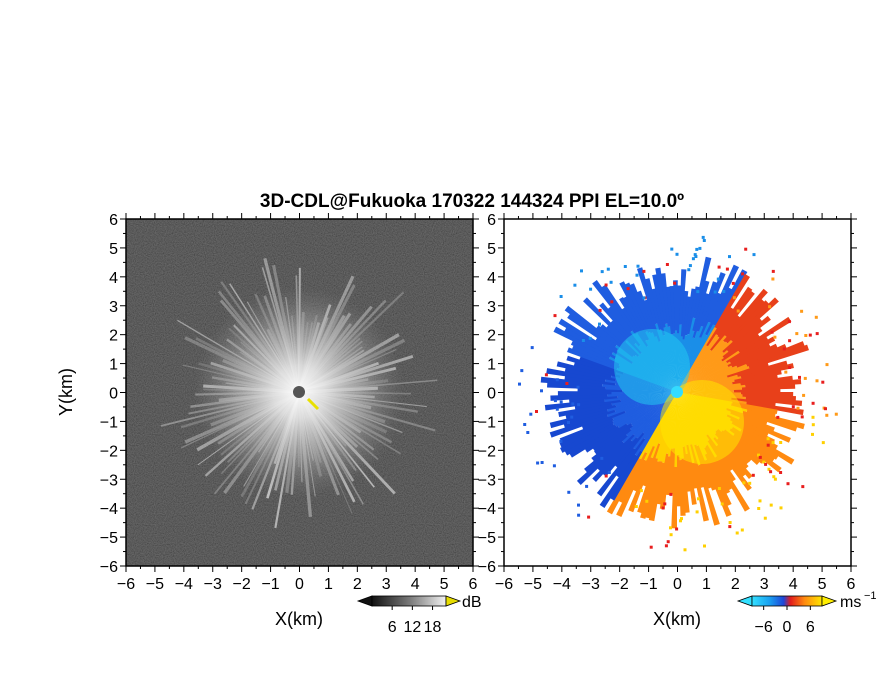 This screenshot has height=685, width=880. Describe the element at coordinates (66, 392) in the screenshot. I see `left-ylabel: Y(km)` at that location.